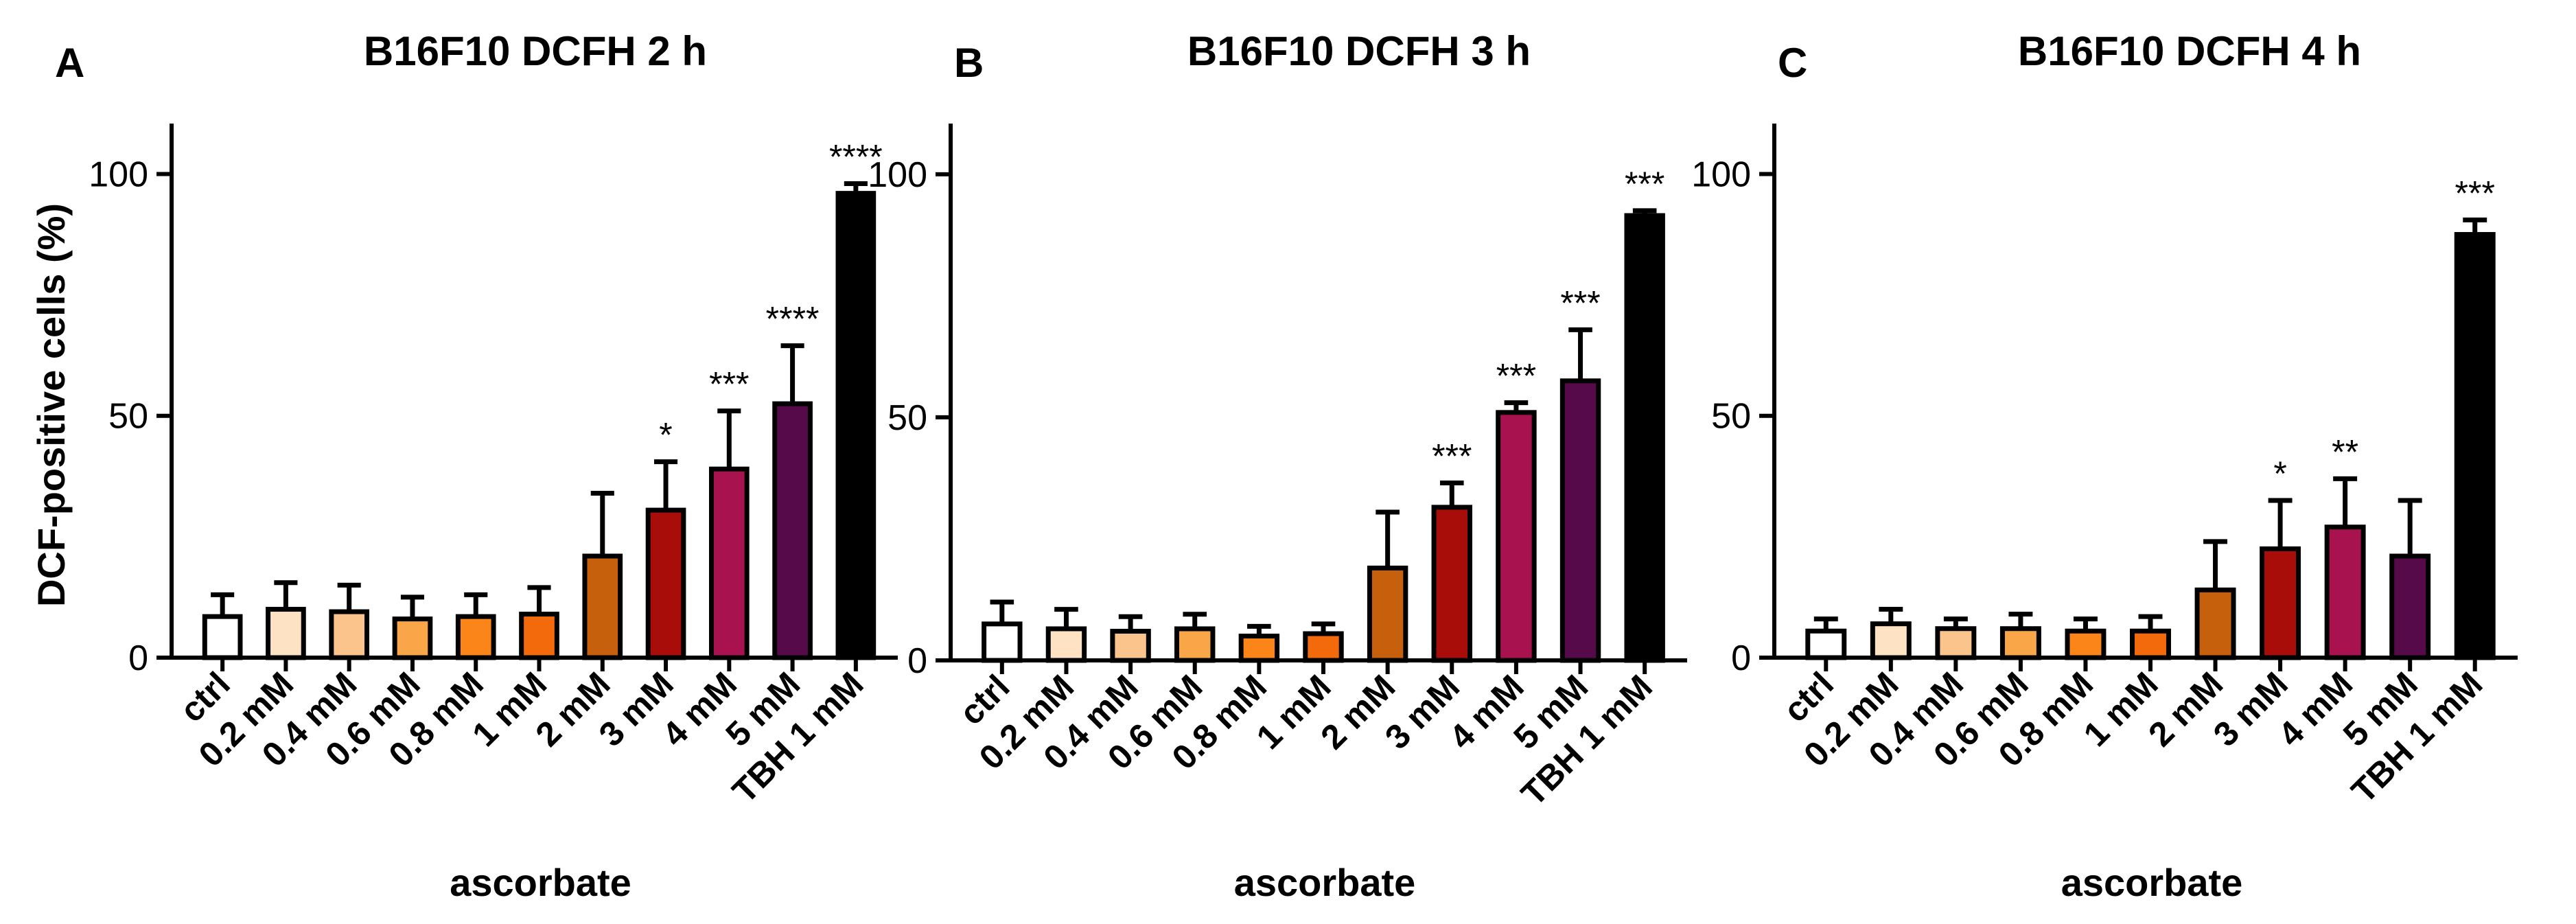 The height and width of the screenshot is (924, 2576). I want to click on significance-label: **, so click(2345, 451).